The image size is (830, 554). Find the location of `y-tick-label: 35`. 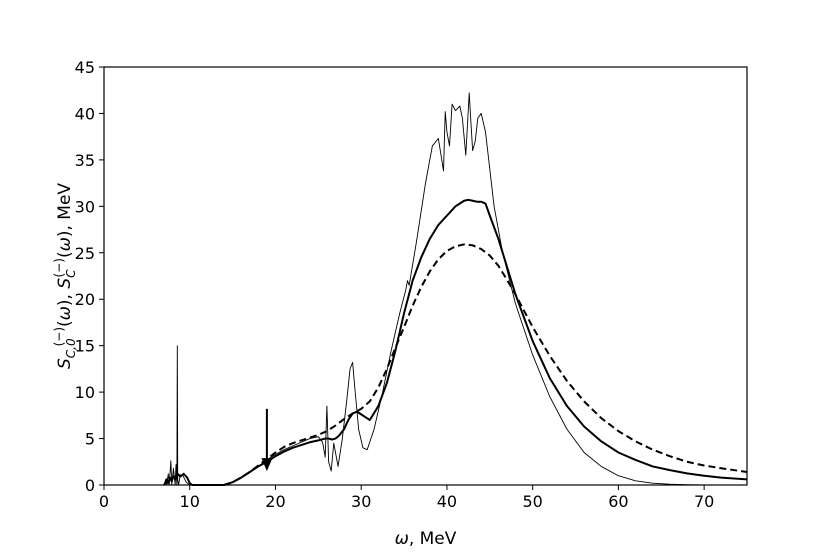

y-tick-label: 35 is located at coordinates (85, 160).